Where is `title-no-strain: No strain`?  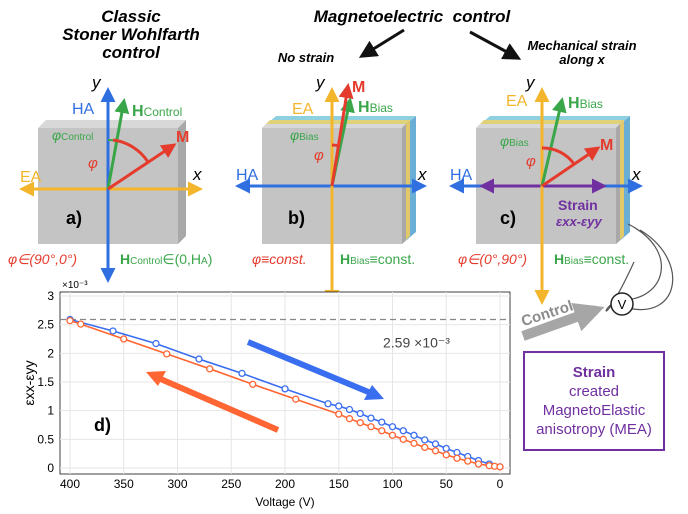 title-no-strain: No strain is located at coordinates (306, 57).